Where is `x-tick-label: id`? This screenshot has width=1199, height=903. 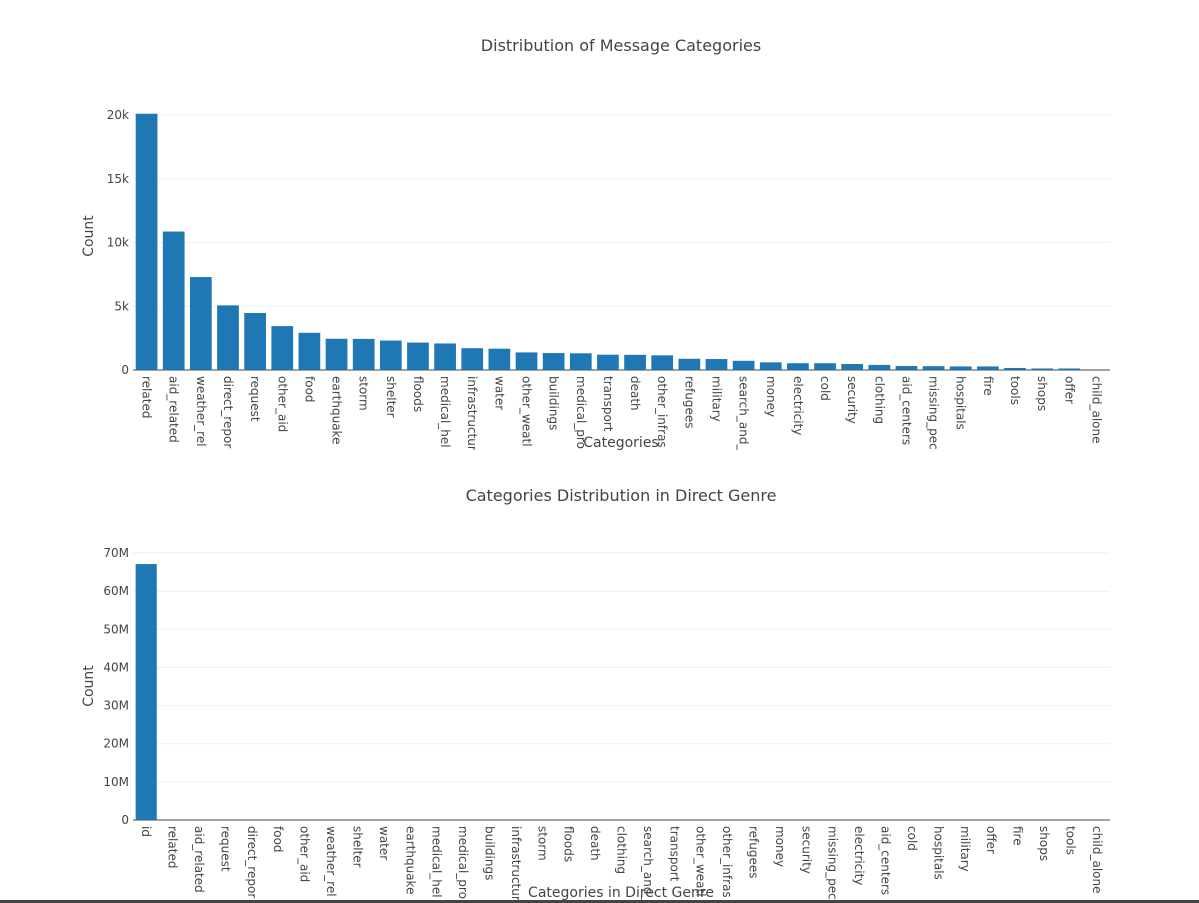
x-tick-label: id is located at coordinates (146, 831).